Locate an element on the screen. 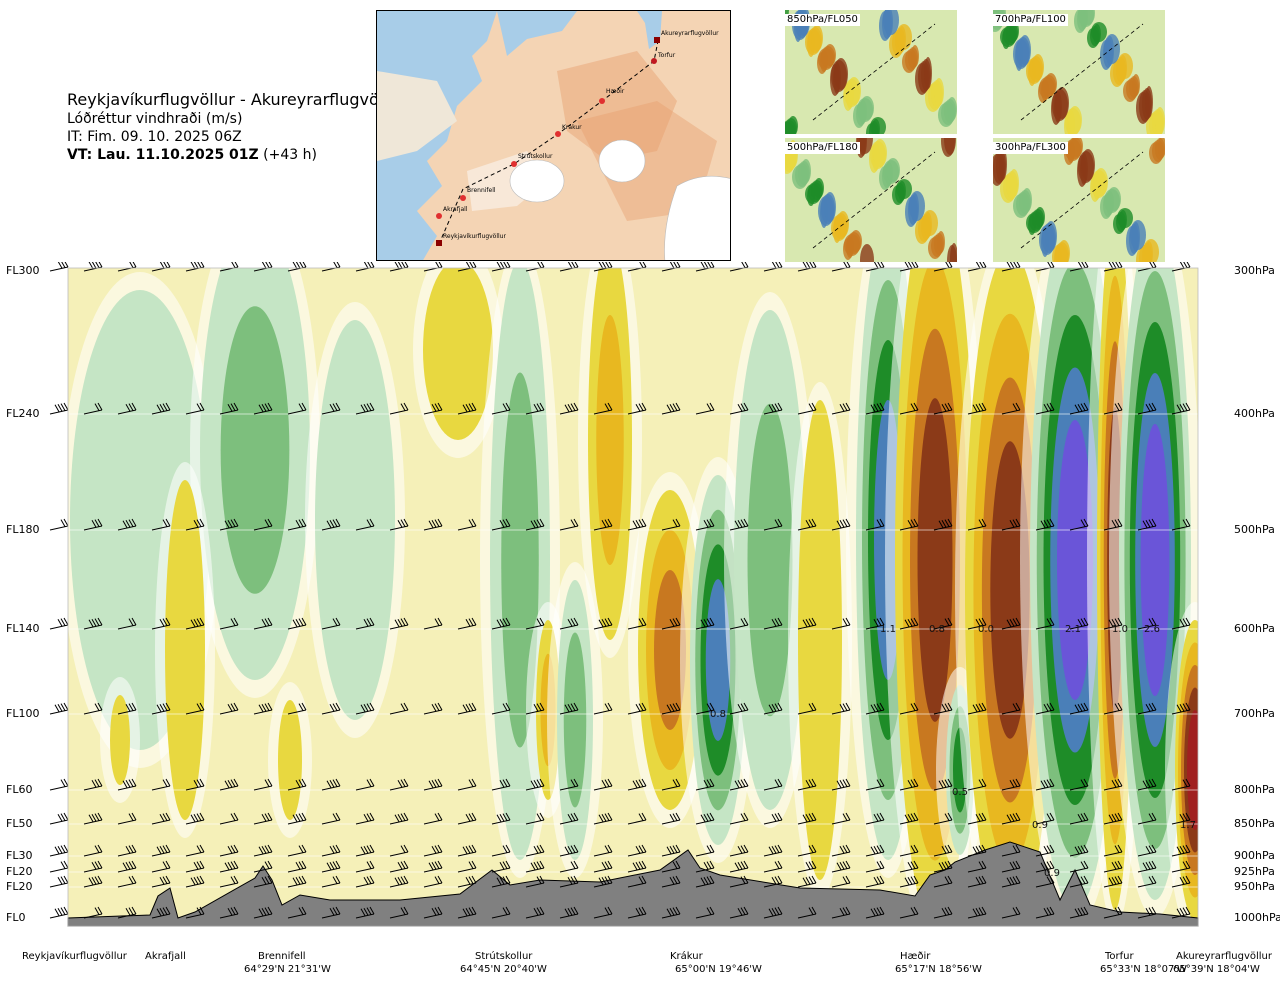  pressure-label: 1000hPa is located at coordinates (1257, 917).